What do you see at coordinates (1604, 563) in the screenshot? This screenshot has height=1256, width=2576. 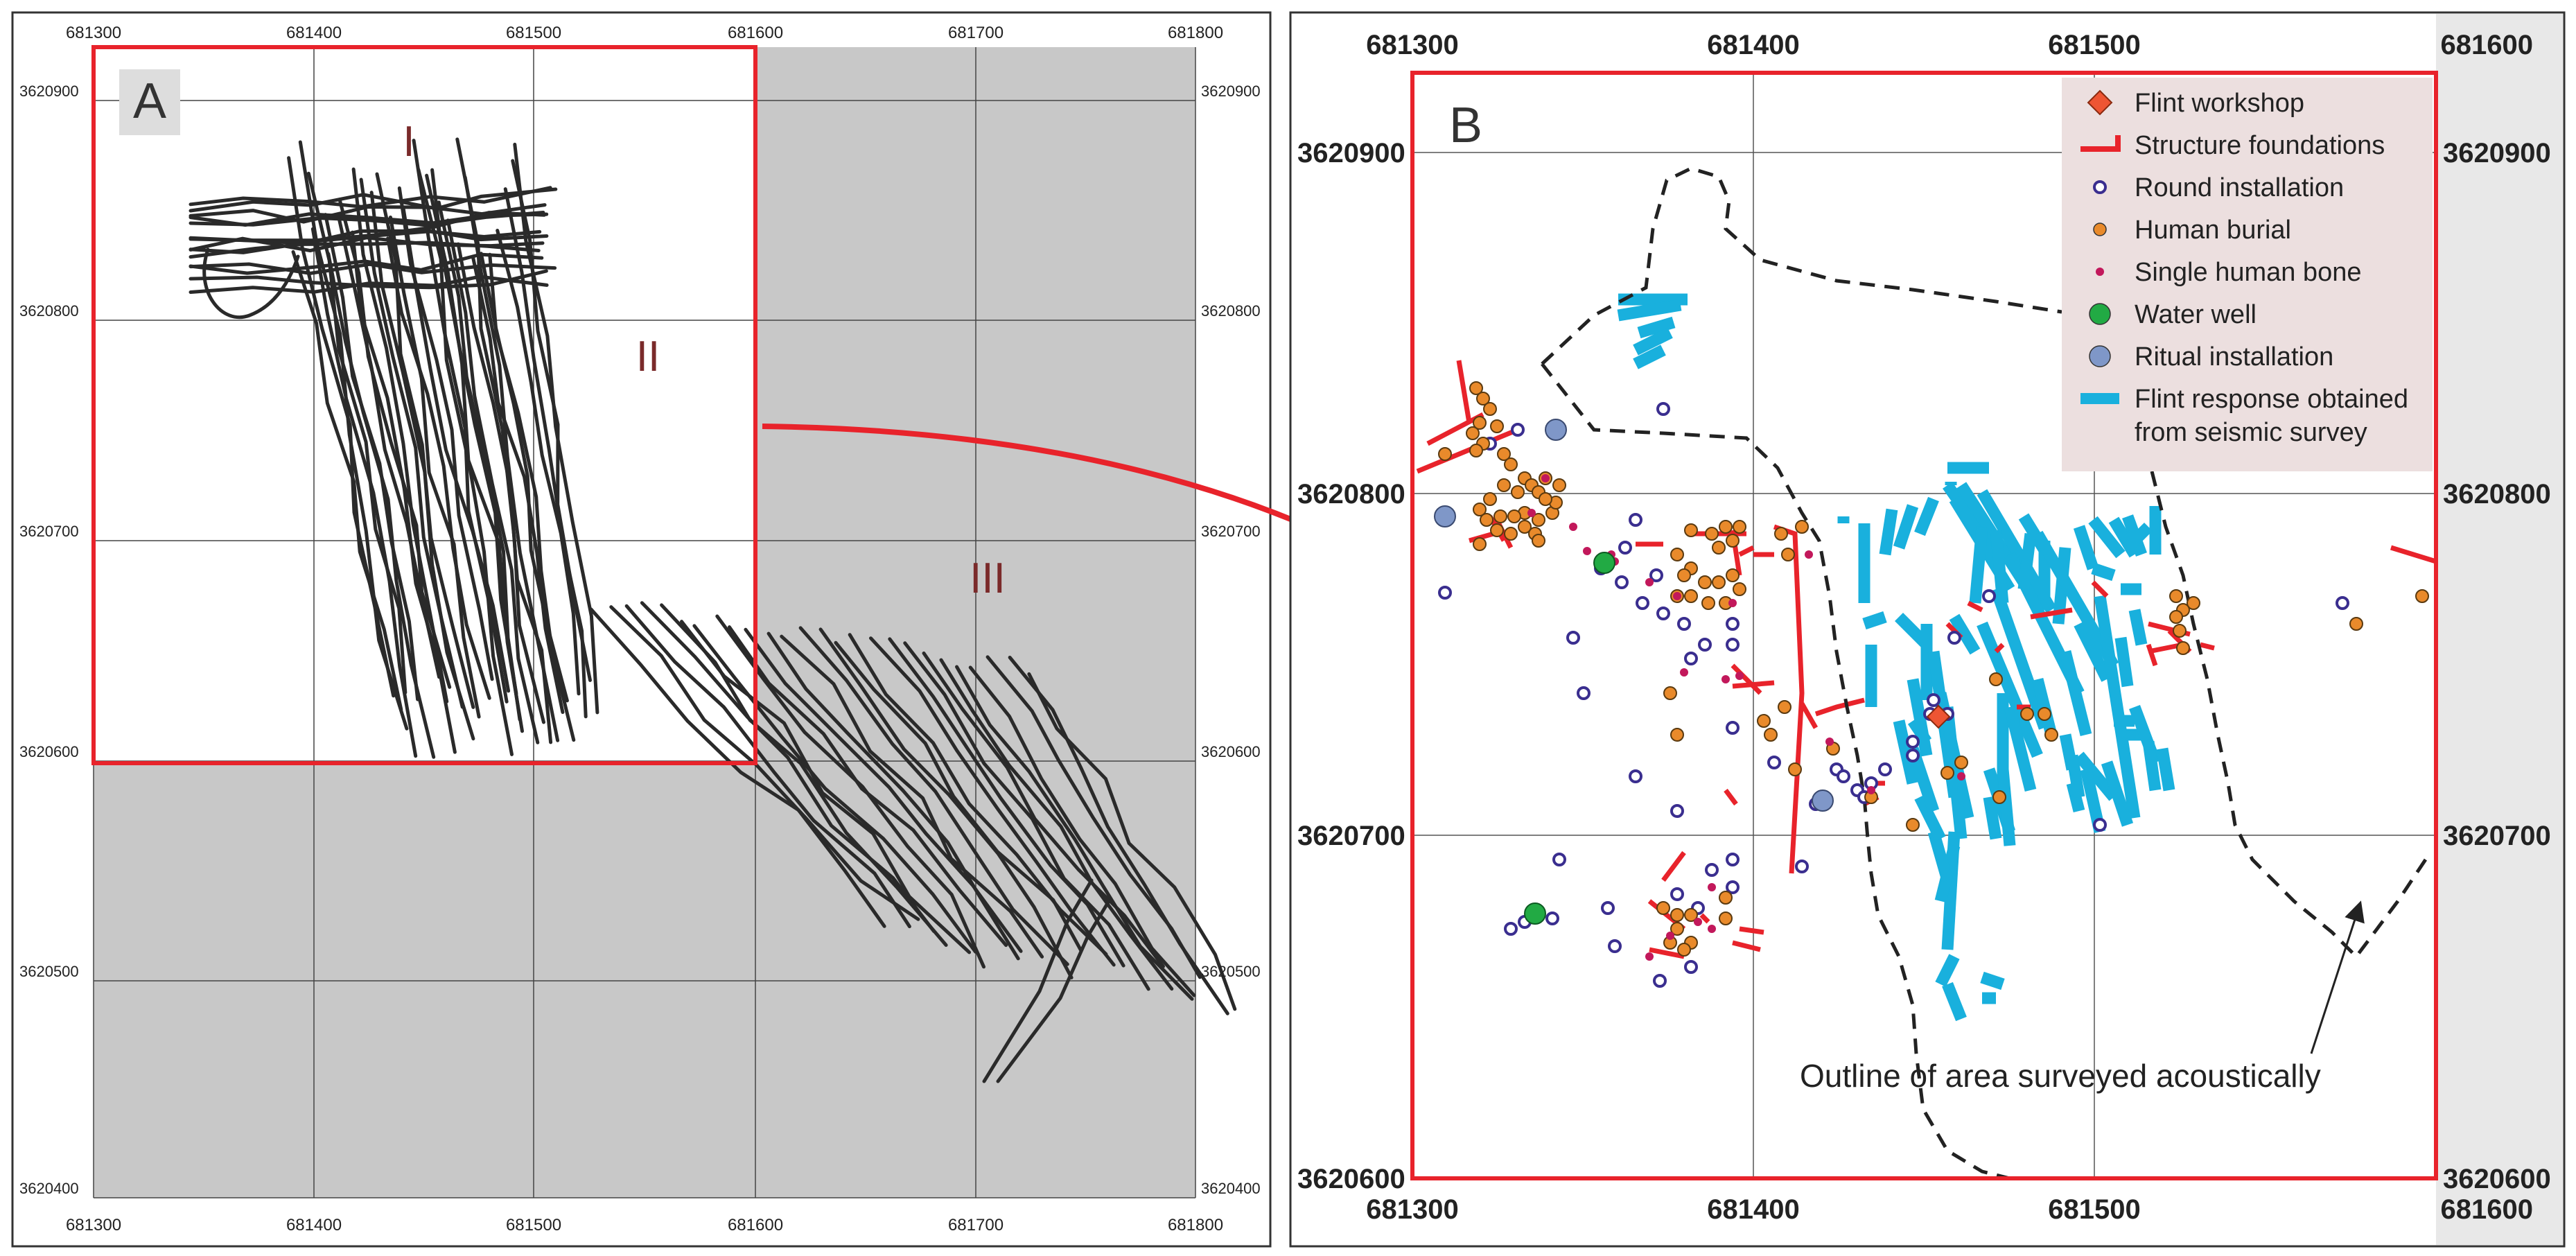 I see `water-well-marker` at bounding box center [1604, 563].